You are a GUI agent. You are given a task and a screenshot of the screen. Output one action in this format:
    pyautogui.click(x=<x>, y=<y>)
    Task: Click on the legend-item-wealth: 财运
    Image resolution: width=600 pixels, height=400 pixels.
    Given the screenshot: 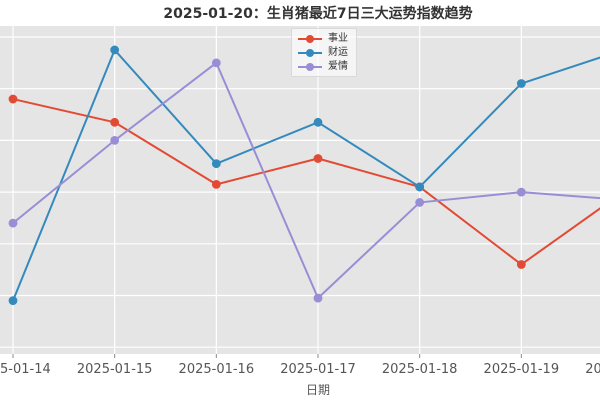 What is the action you would take?
    pyautogui.click(x=323, y=52)
    